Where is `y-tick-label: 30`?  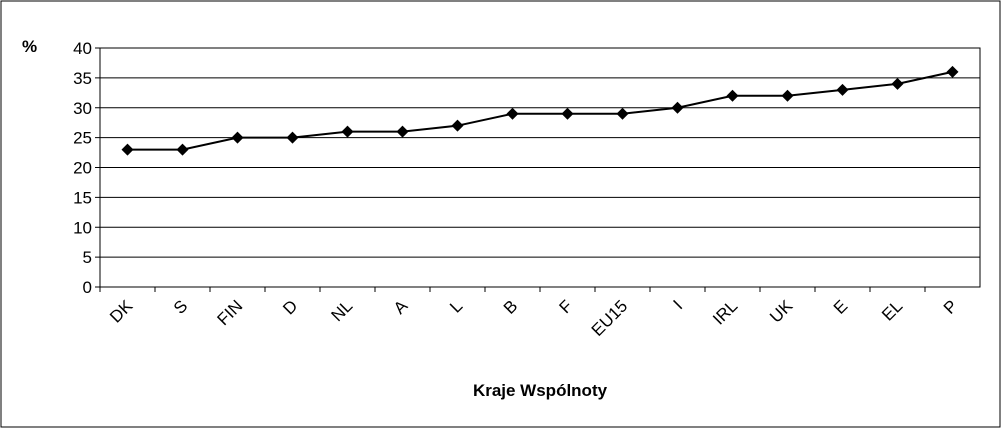 y-tick-label: 30 is located at coordinates (82, 108).